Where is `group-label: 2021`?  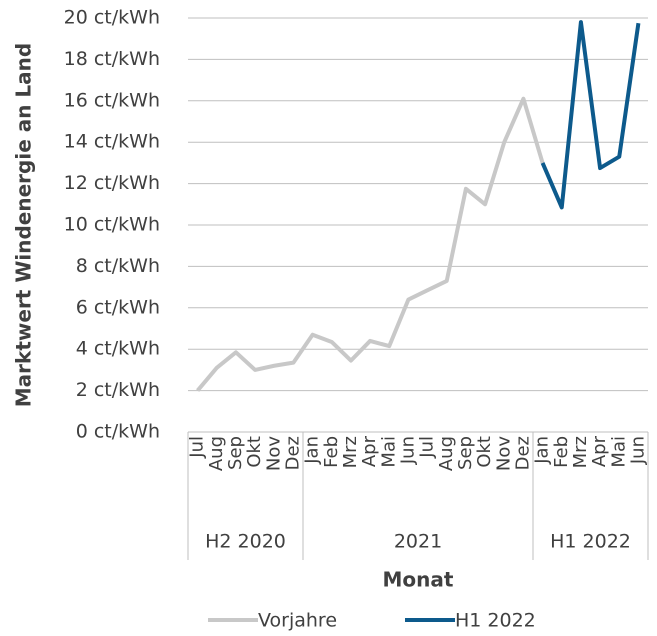 group-label: 2021 is located at coordinates (418, 542).